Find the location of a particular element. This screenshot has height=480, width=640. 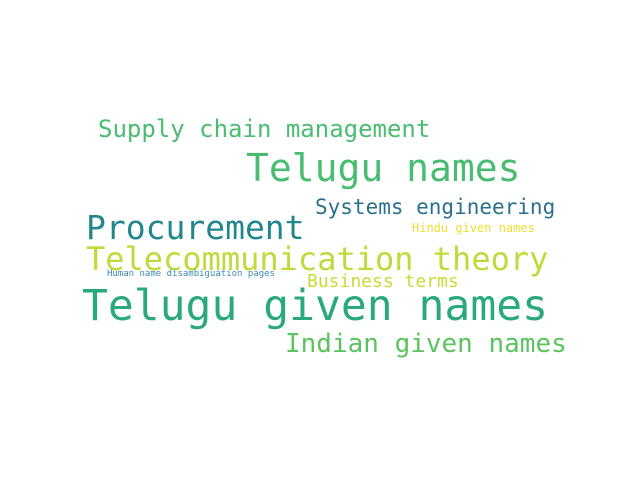

word-hindu-given-names: Hindu given names is located at coordinates (473, 228).